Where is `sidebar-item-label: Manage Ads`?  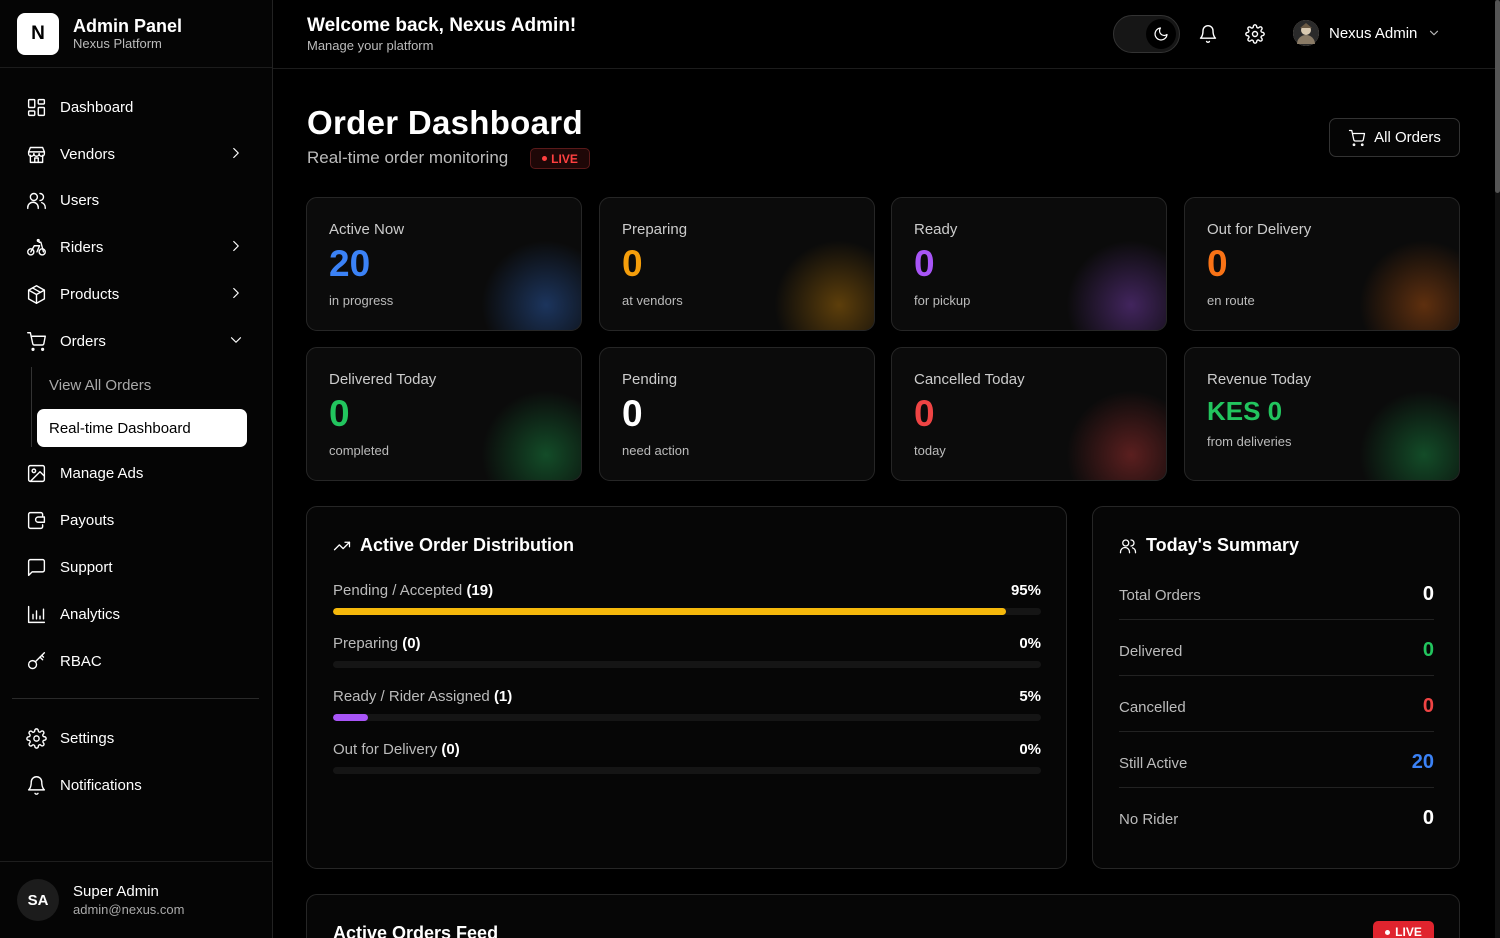
sidebar-item-label: Manage Ads is located at coordinates (102, 473).